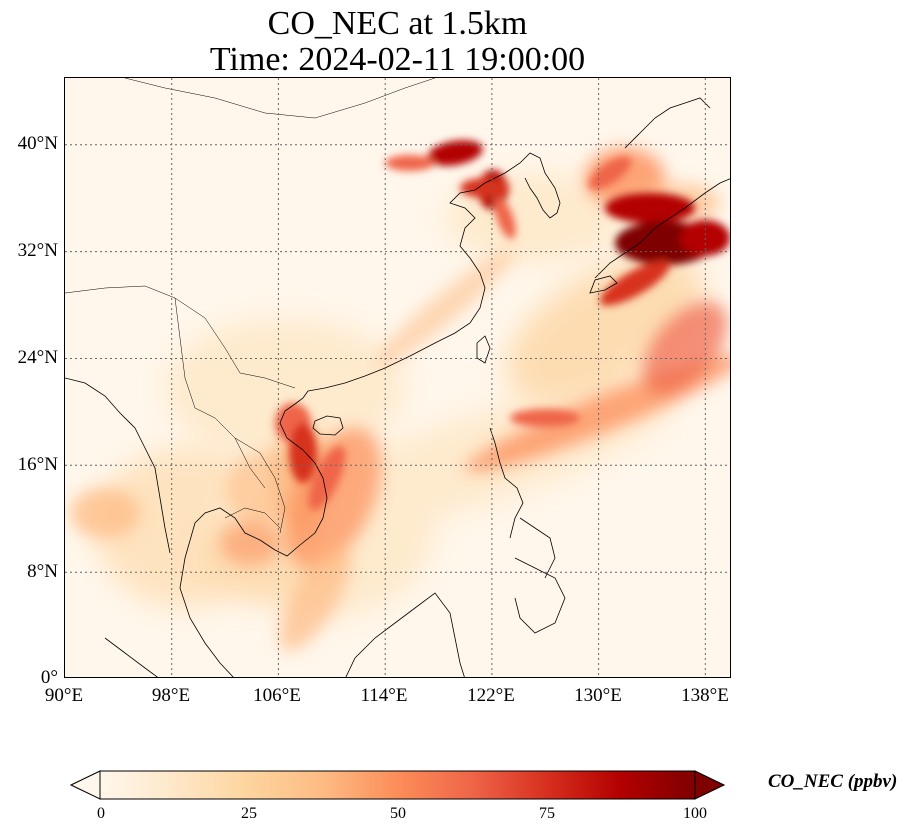 The image size is (920, 836). I want to click on colorbar-tick-label: 75, so click(547, 813).